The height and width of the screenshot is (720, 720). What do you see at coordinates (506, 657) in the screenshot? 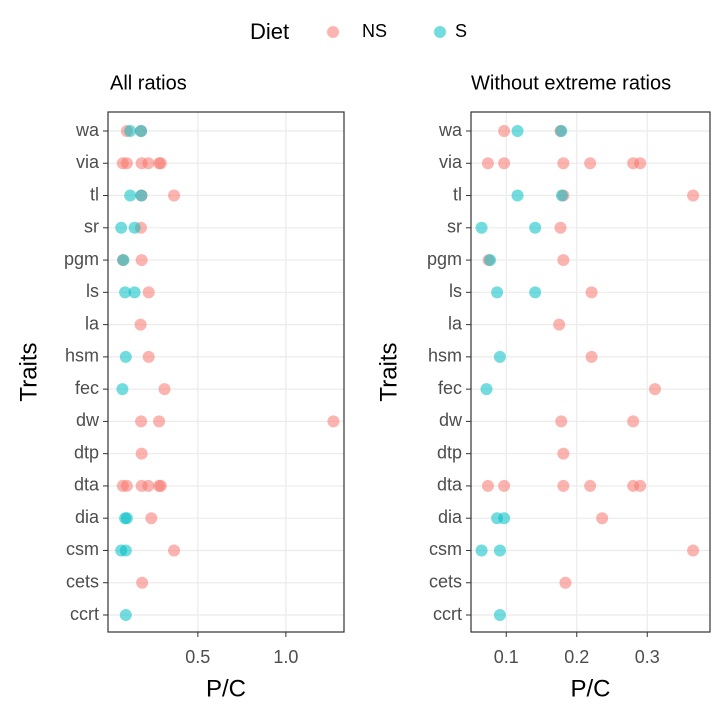
I see `x-tick-label: 0.1` at bounding box center [506, 657].